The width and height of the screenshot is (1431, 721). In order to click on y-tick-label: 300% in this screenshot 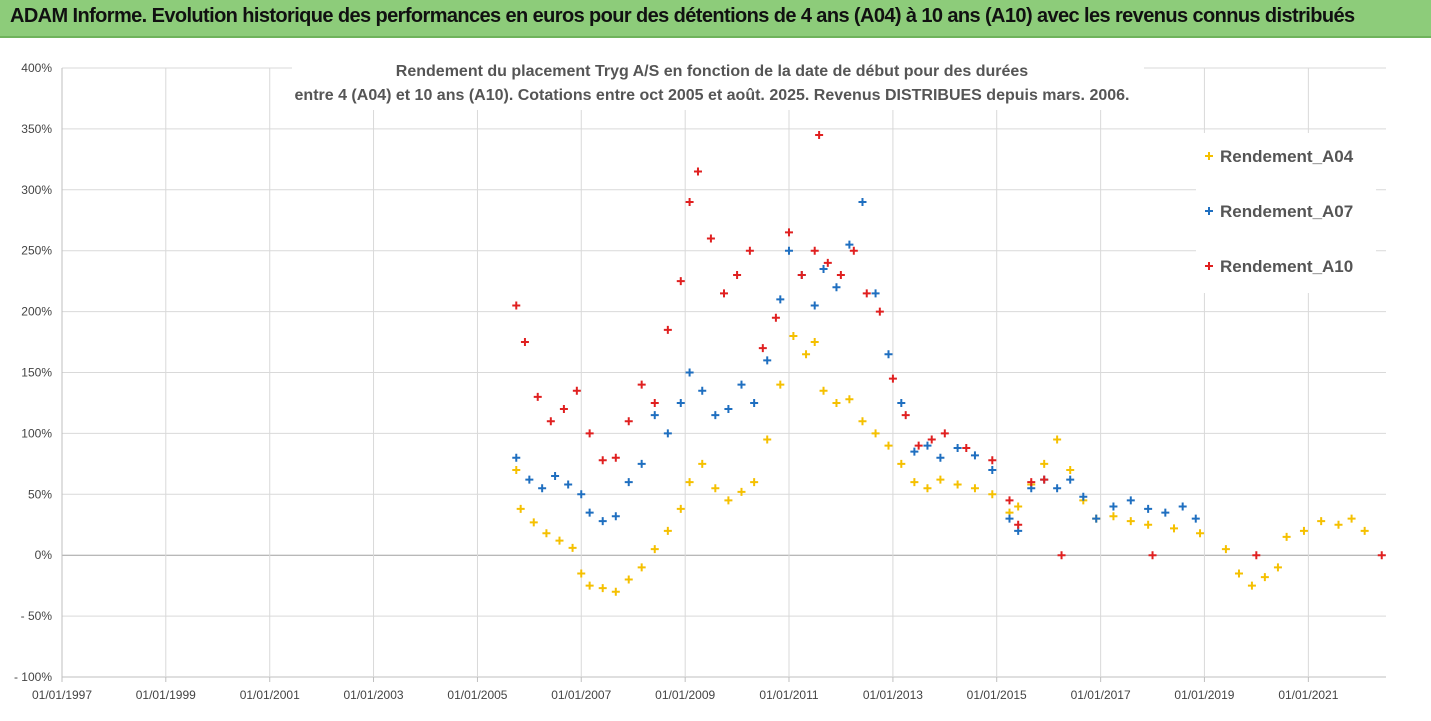, I will do `click(36, 190)`.